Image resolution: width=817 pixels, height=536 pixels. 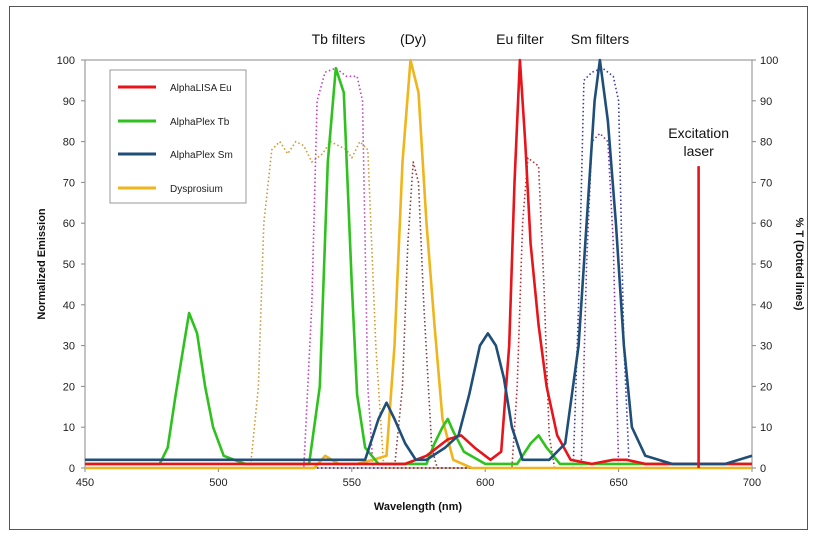 What do you see at coordinates (201, 88) in the screenshot?
I see `legend-label-eu: AlphaLISA Eu` at bounding box center [201, 88].